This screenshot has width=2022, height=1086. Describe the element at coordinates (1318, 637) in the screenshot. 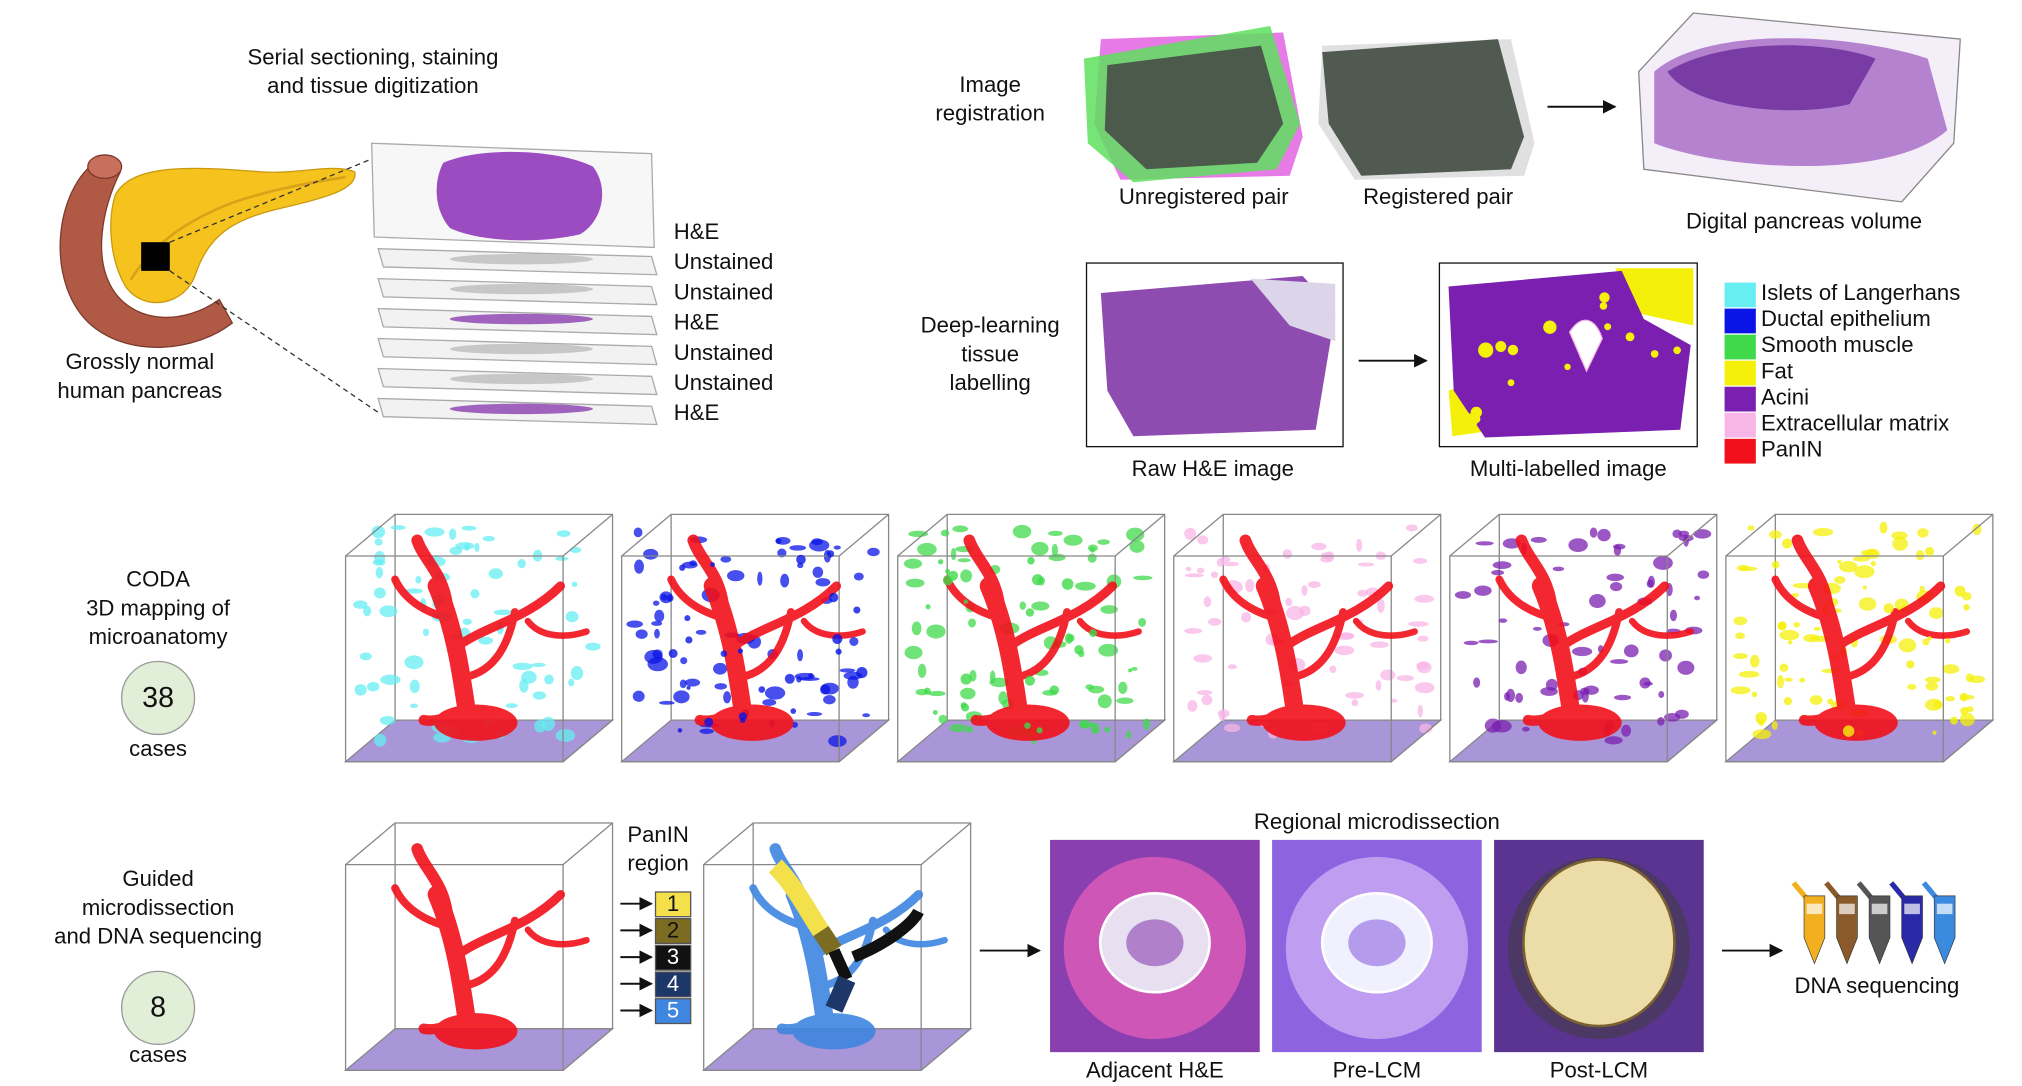

I see `panin-tree` at that location.